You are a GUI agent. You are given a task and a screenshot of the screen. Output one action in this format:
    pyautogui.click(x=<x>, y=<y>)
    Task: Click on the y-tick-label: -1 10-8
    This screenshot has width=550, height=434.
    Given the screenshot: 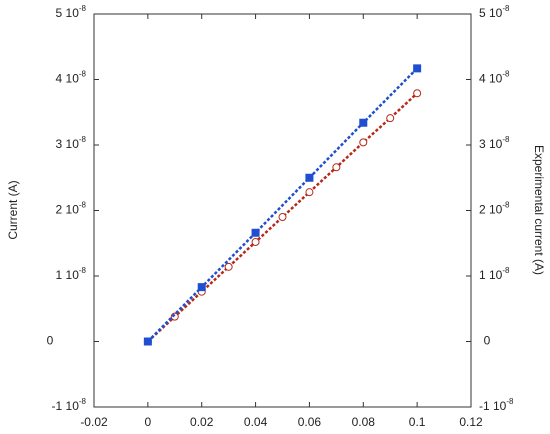 What is the action you would take?
    pyautogui.click(x=69, y=405)
    